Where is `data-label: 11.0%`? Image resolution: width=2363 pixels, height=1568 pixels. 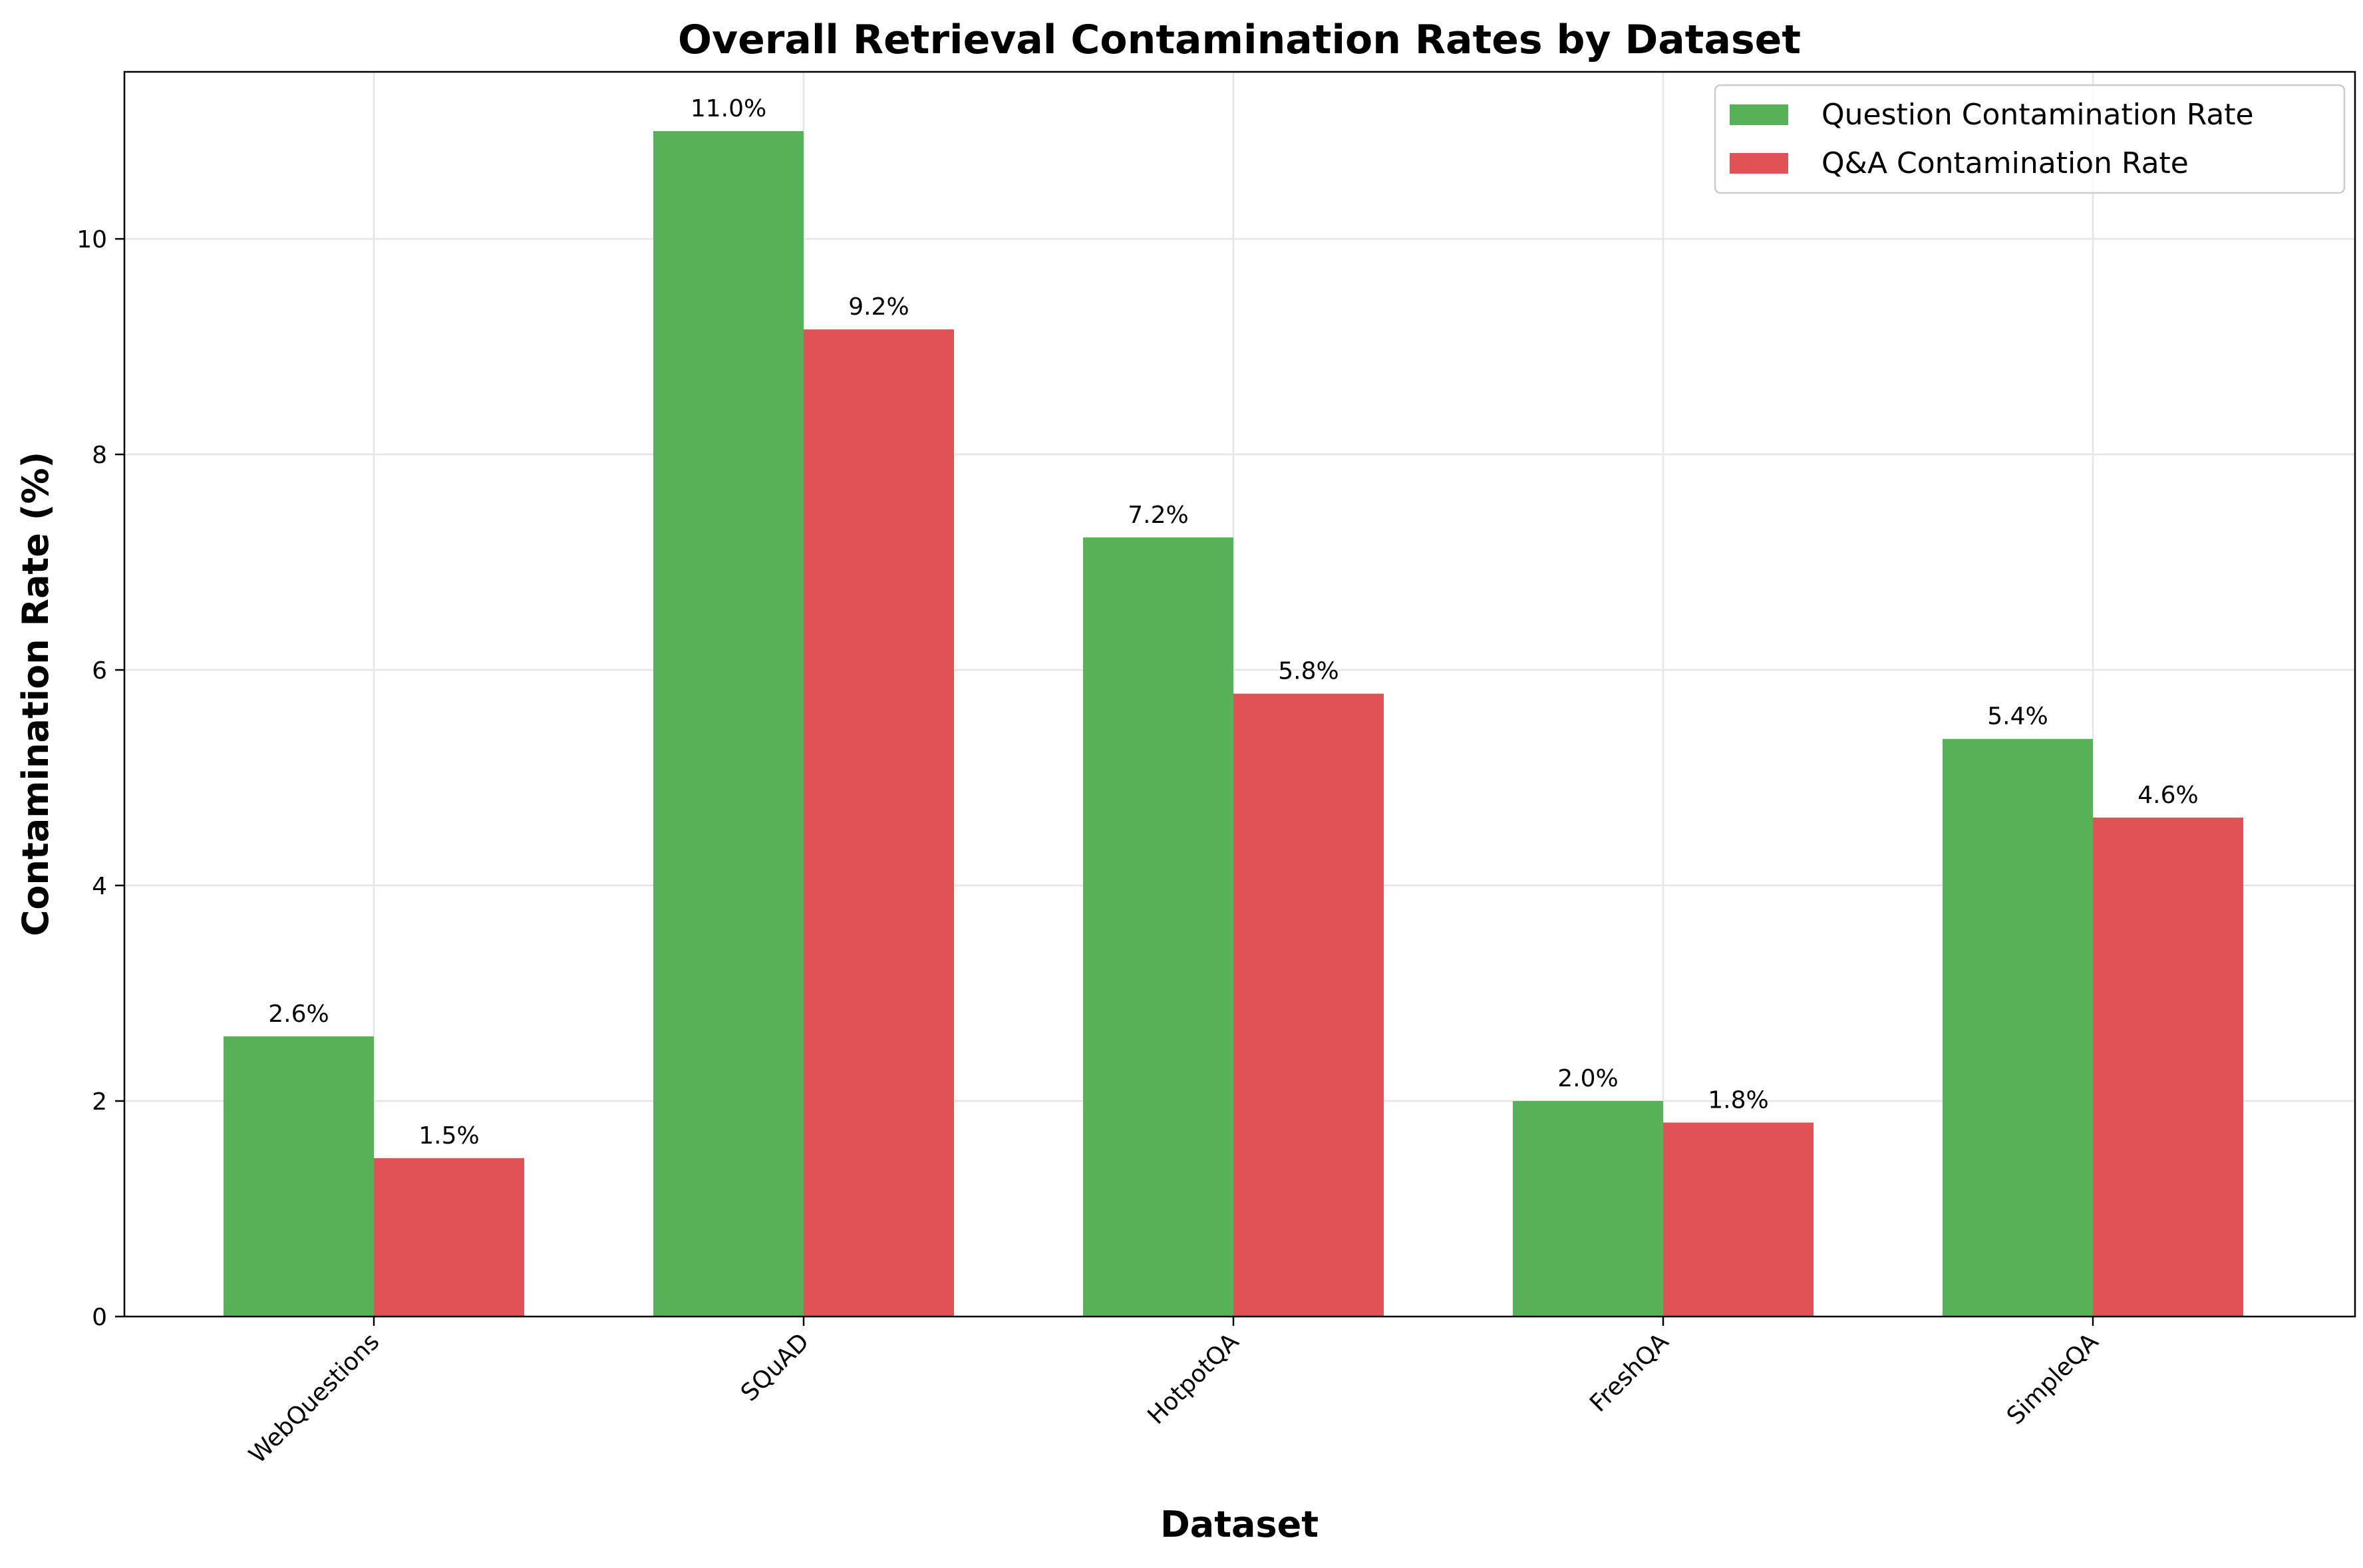
data-label: 11.0% is located at coordinates (728, 108).